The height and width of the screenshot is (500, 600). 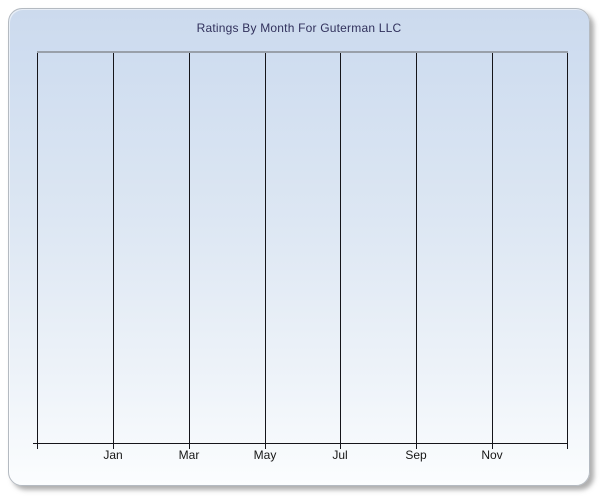 What do you see at coordinates (416, 455) in the screenshot?
I see `x-axis-label: Sep` at bounding box center [416, 455].